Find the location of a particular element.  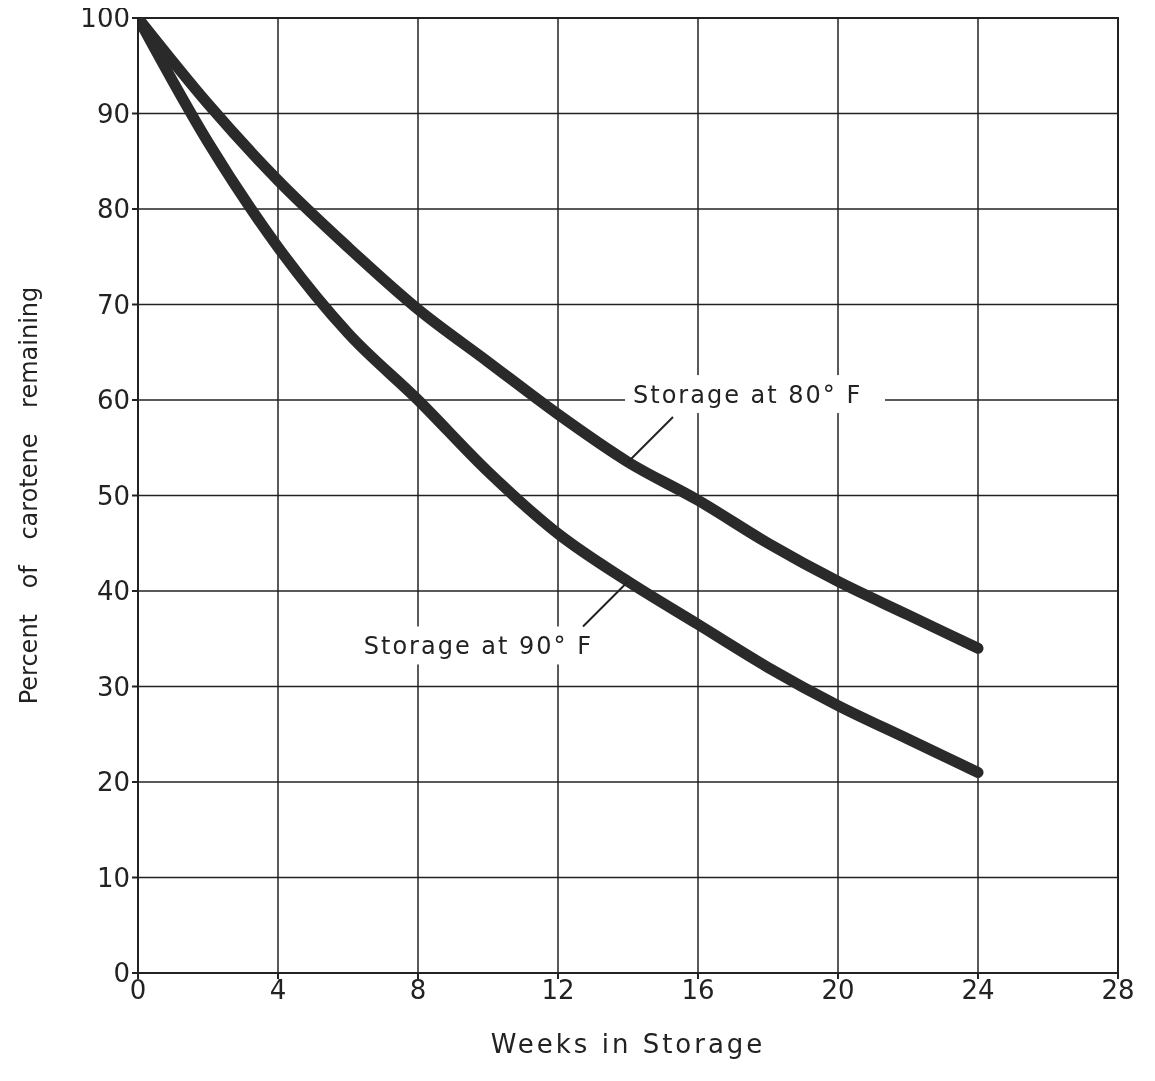

y-tick-label: 100 is located at coordinates (105, 18).